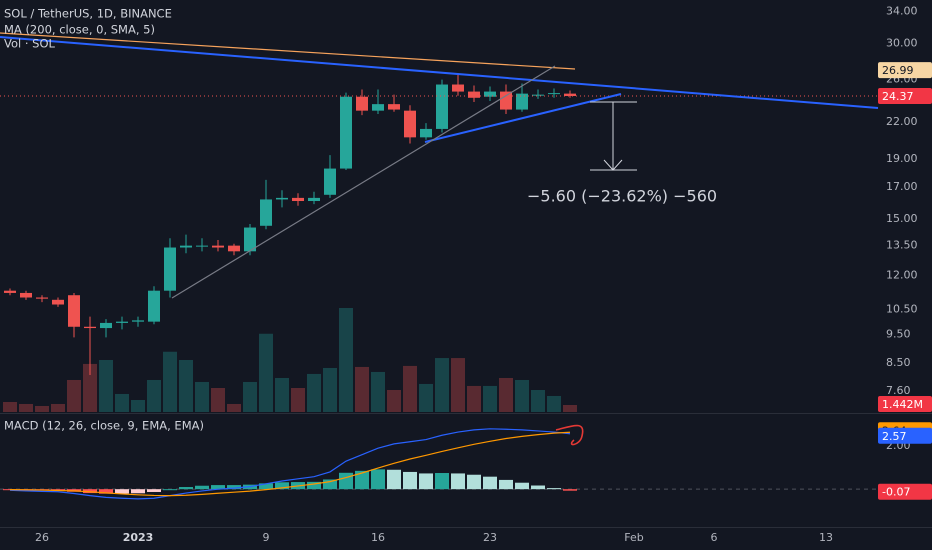  Describe the element at coordinates (902, 404) in the screenshot. I see `price-tag: 1.442M` at that location.